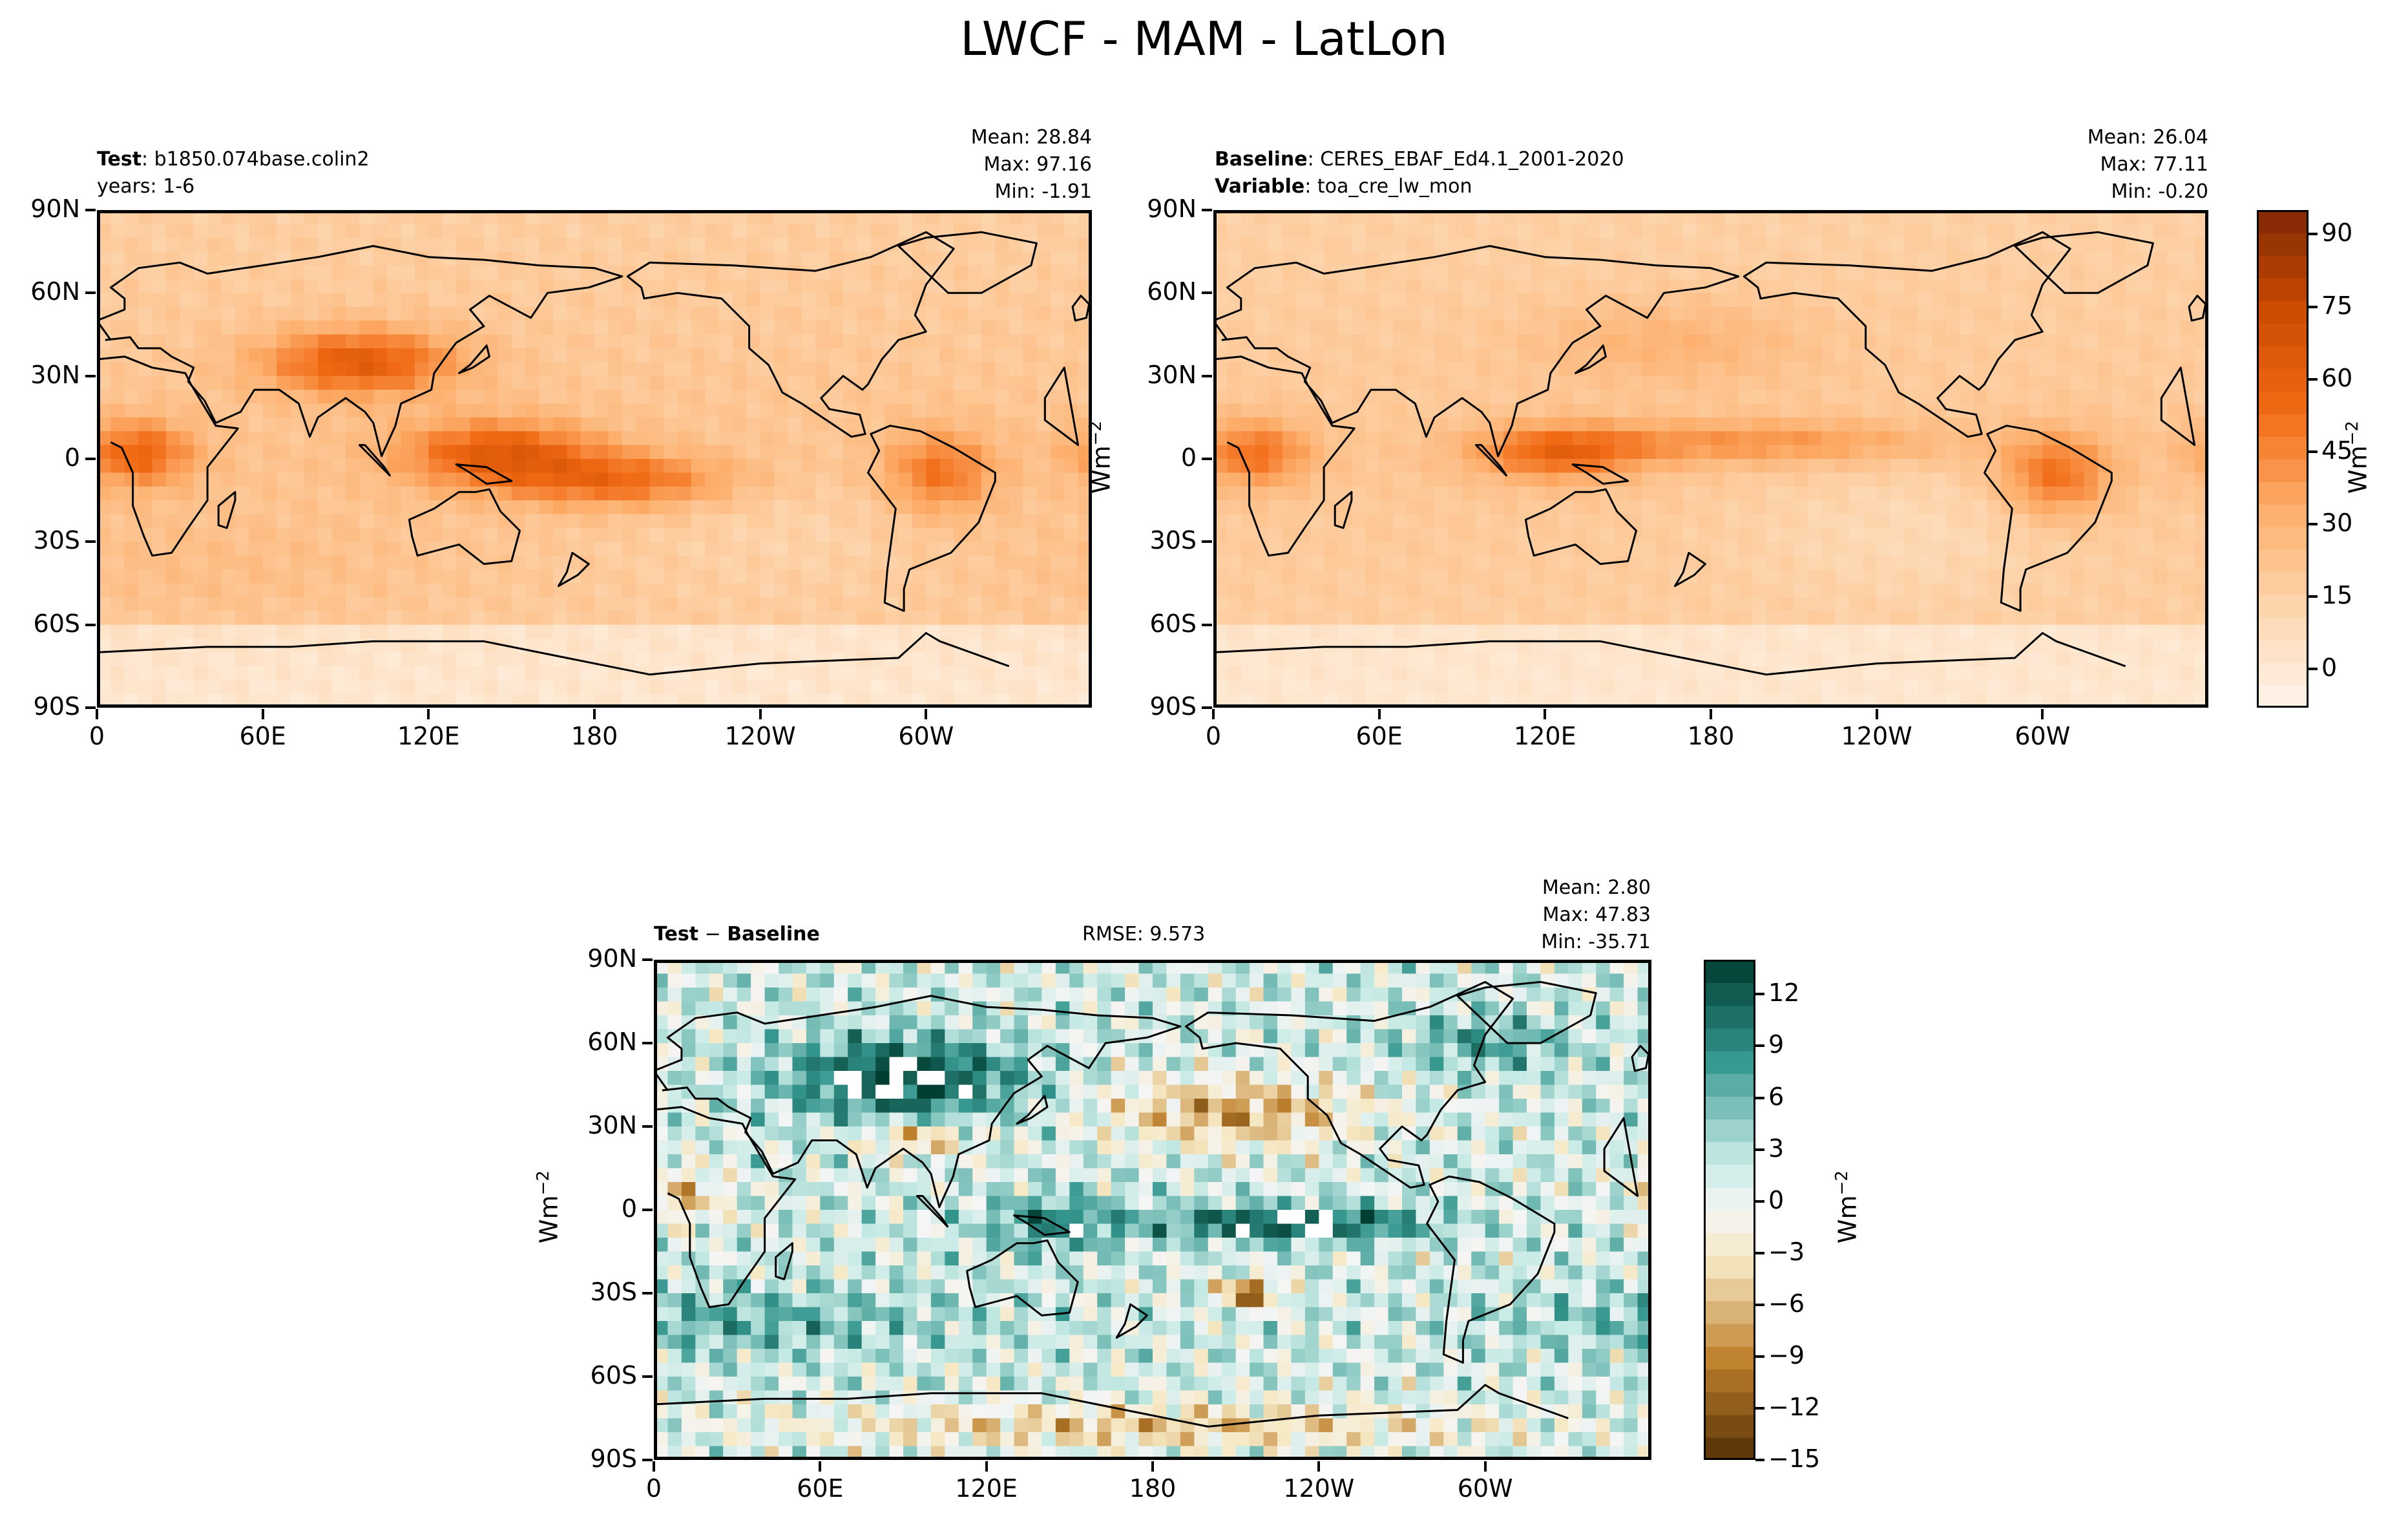 This screenshot has height=1522, width=2408. Describe the element at coordinates (90, 293) in the screenshot. I see `test-lat-tick-mark` at that location.